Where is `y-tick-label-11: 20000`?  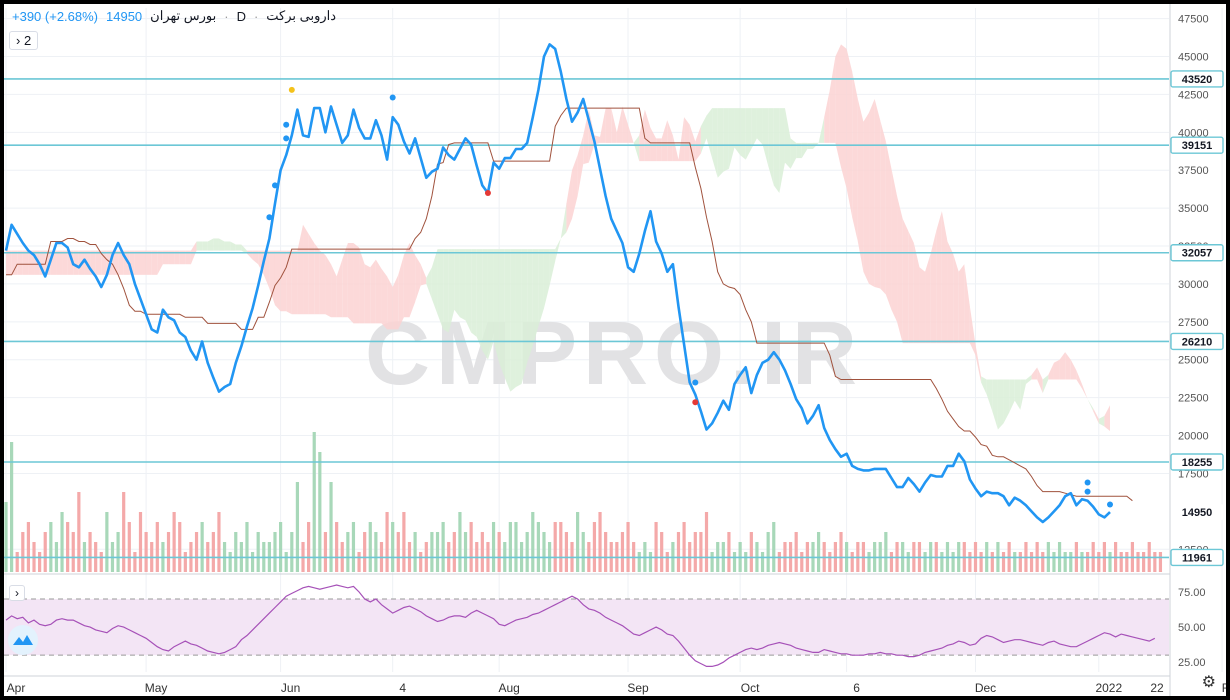 y-tick-label-11: 20000 is located at coordinates (1193, 437).